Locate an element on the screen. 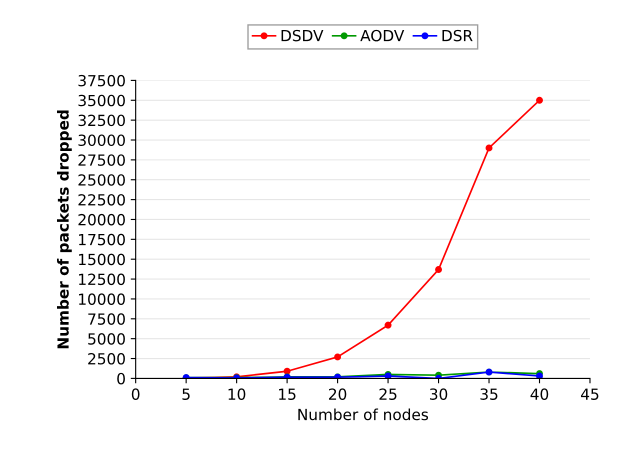 This screenshot has height=473, width=631. y-tick-label: 30000 is located at coordinates (101, 140).